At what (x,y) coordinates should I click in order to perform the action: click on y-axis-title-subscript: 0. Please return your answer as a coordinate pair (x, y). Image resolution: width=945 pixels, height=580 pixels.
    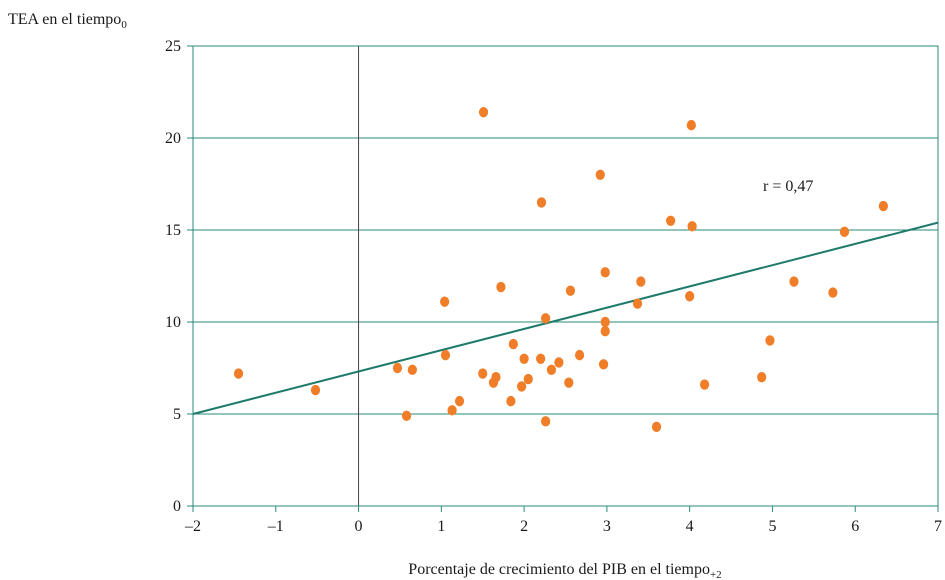
    Looking at the image, I should click on (124, 25).